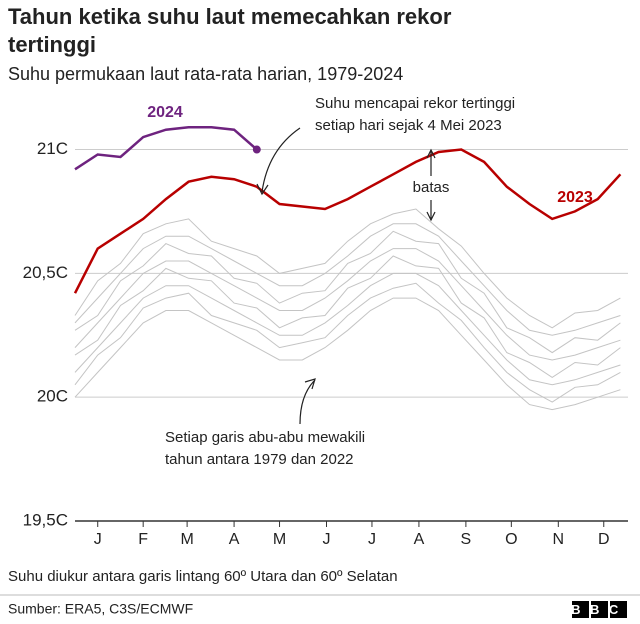 This screenshot has width=640, height=624. What do you see at coordinates (230, 16) in the screenshot?
I see `title: Tahun ketika suhu laut memecahkan rekor` at bounding box center [230, 16].